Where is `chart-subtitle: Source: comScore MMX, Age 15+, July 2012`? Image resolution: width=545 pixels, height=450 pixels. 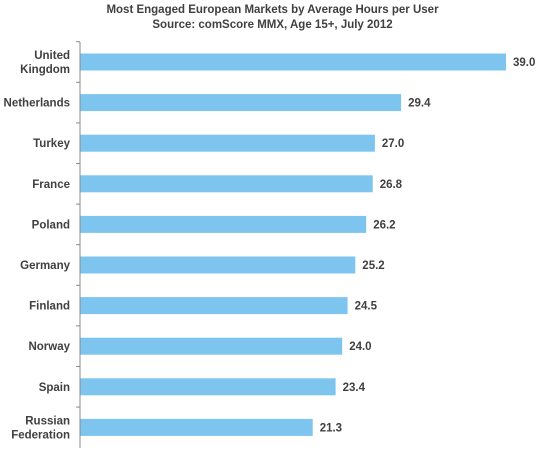 chart-subtitle: Source: comScore MMX, Age 15+, July 2012 is located at coordinates (272, 25).